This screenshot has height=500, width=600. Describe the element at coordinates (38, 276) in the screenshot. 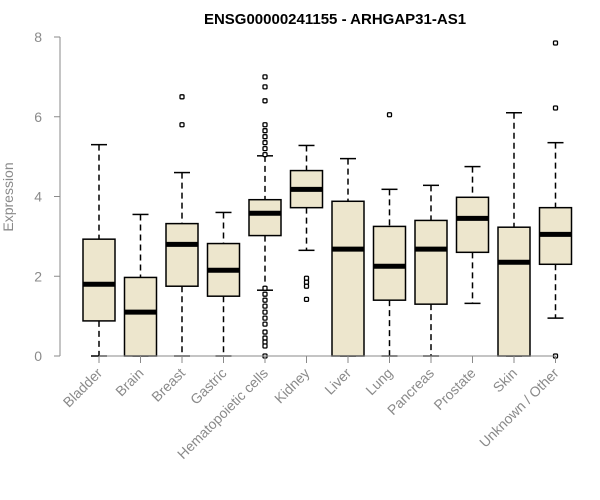

I see `y-tick-label: 2` at that location.